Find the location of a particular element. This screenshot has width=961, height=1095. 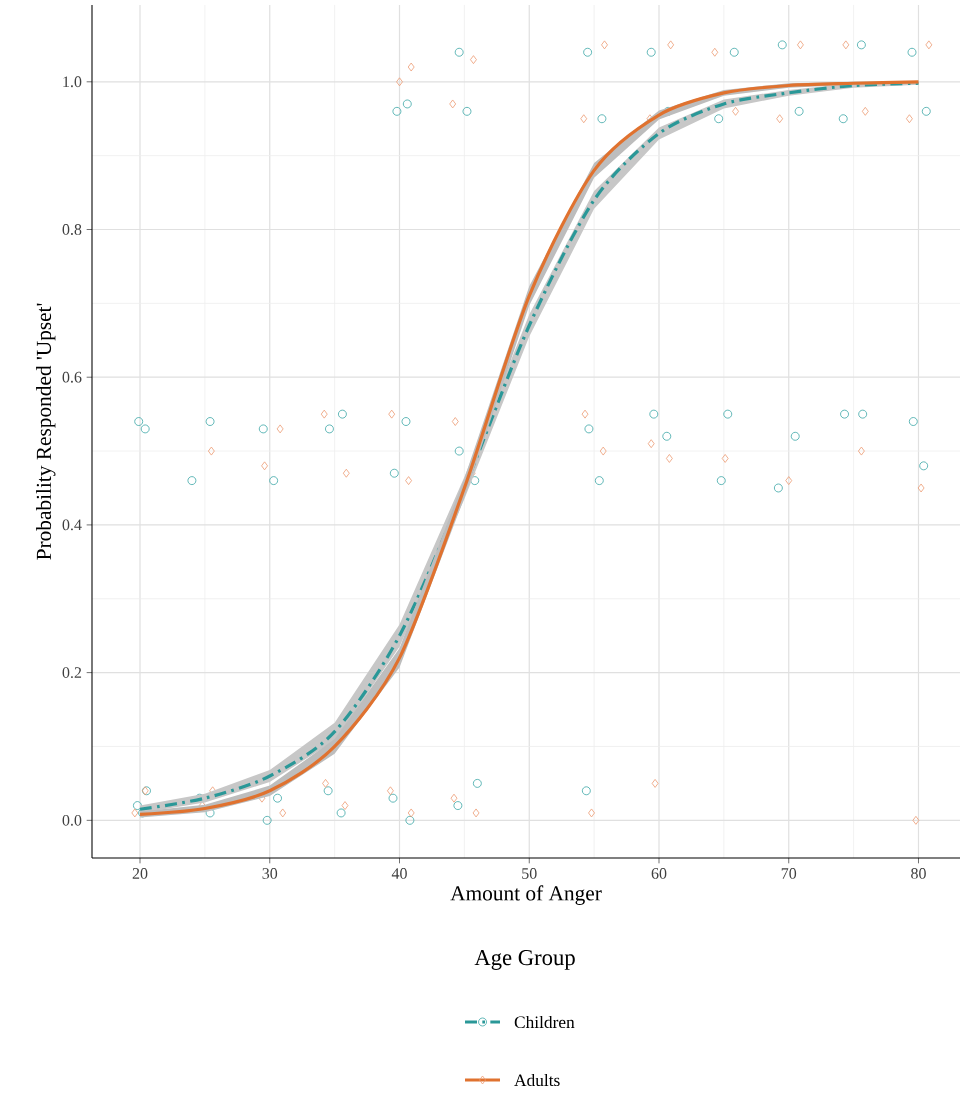

x-tick-label: 20 is located at coordinates (140, 873).